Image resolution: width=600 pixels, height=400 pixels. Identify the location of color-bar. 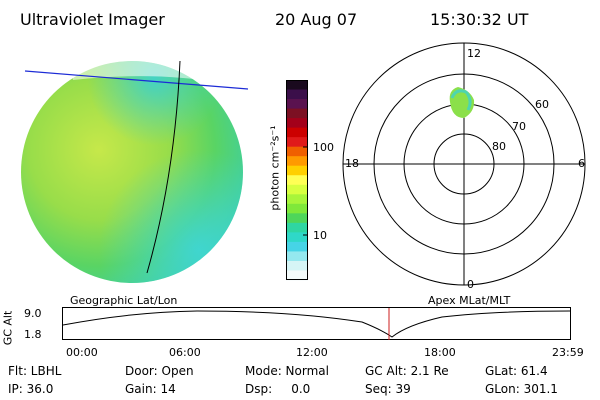
(297, 180).